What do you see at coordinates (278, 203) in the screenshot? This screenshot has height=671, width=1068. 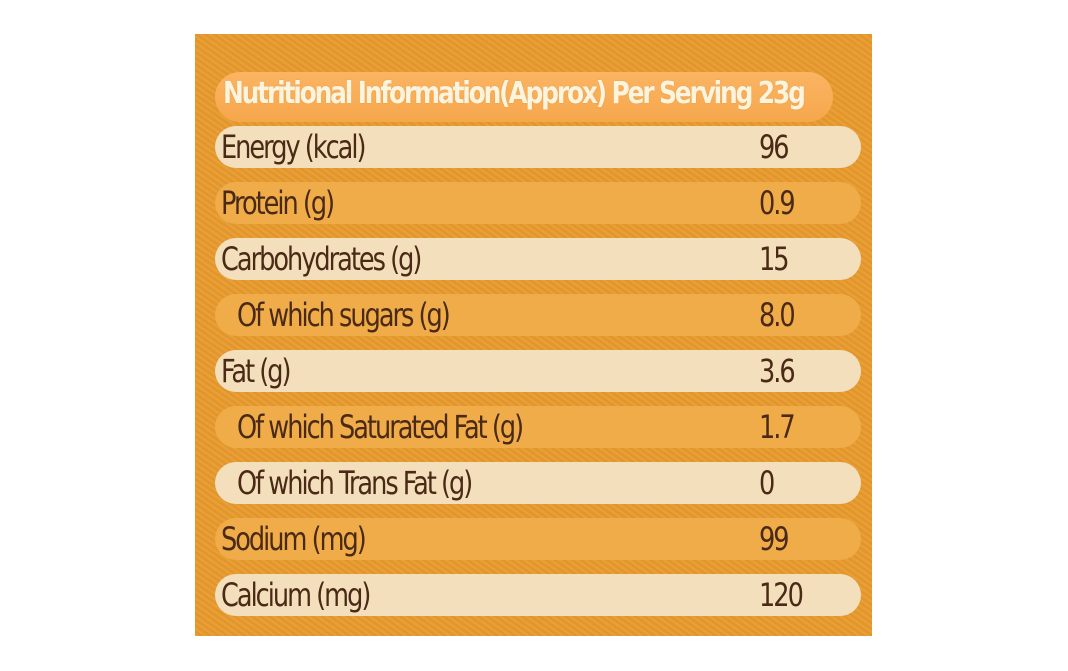 I see `row-label: Protein (g)` at bounding box center [278, 203].